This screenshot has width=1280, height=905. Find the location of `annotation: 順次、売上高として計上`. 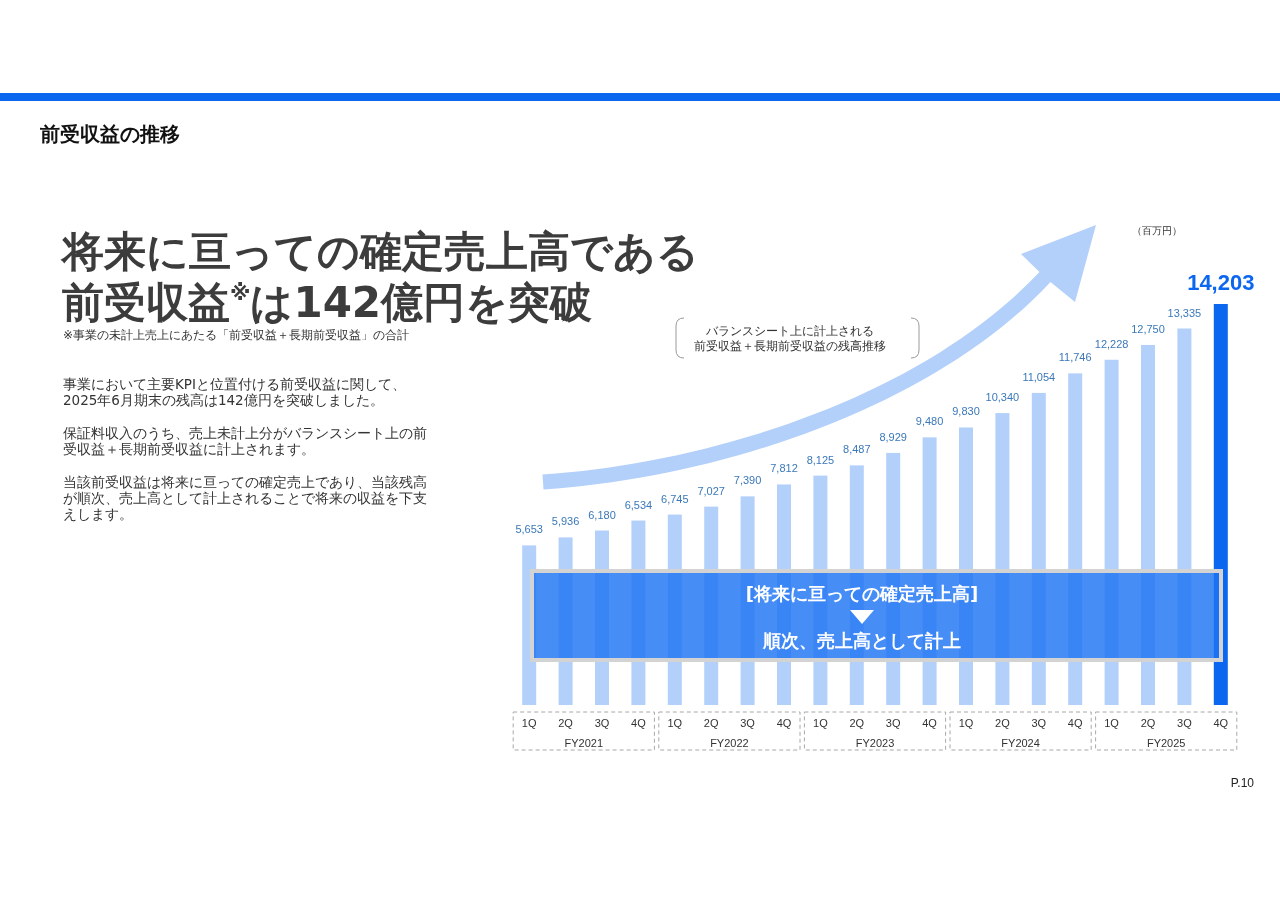

annotation: 順次、売上高として計上 is located at coordinates (861, 640).